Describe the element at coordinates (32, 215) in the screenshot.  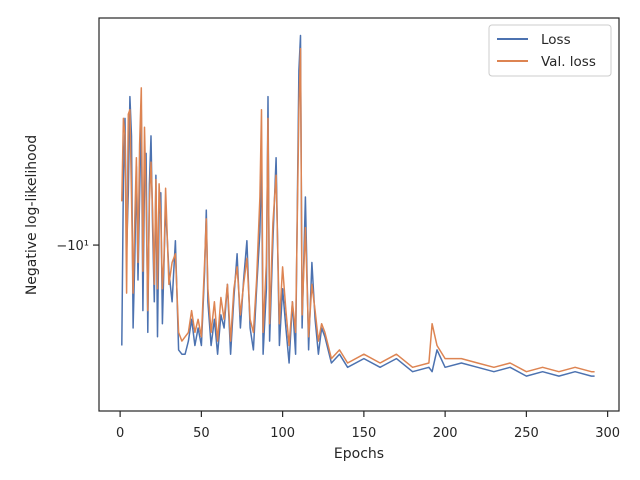
I see `y-axis-label: Negative log-likelihood` at that location.